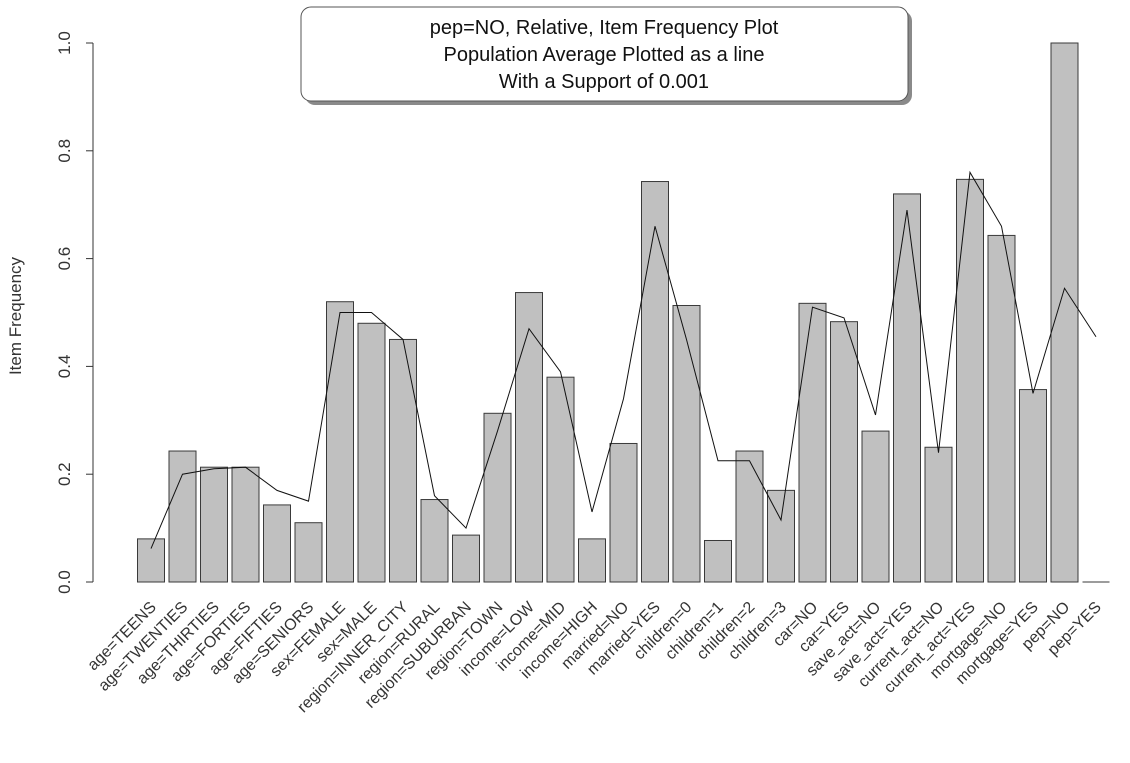  I want to click on y-axis: 0.0 0.2 0.4 0.6 0.8 1.0, so click(74, 312).